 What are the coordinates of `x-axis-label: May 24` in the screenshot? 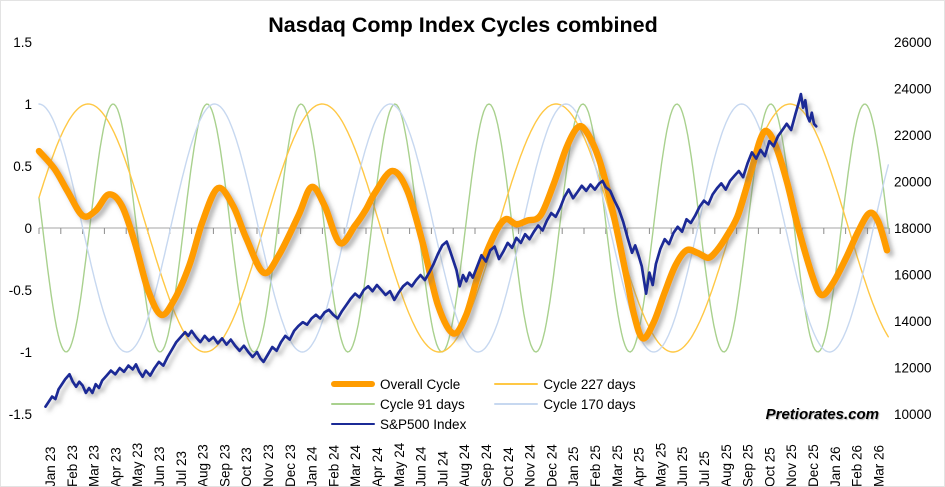 It's located at (399, 464).